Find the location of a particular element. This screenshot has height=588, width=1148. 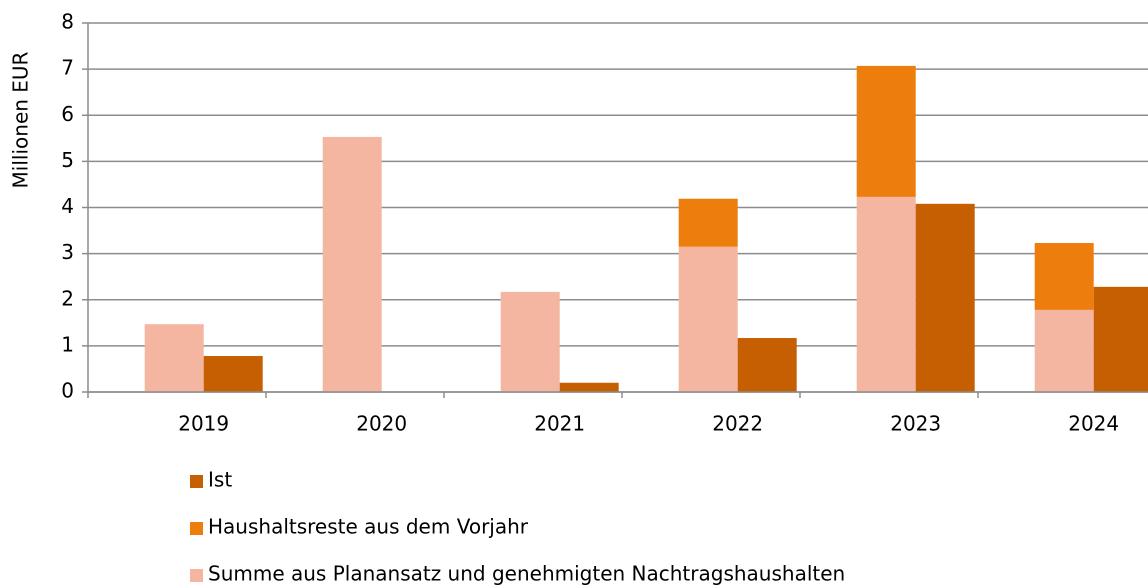

y-axis-title: Millionen EUR is located at coordinates (21, 119).